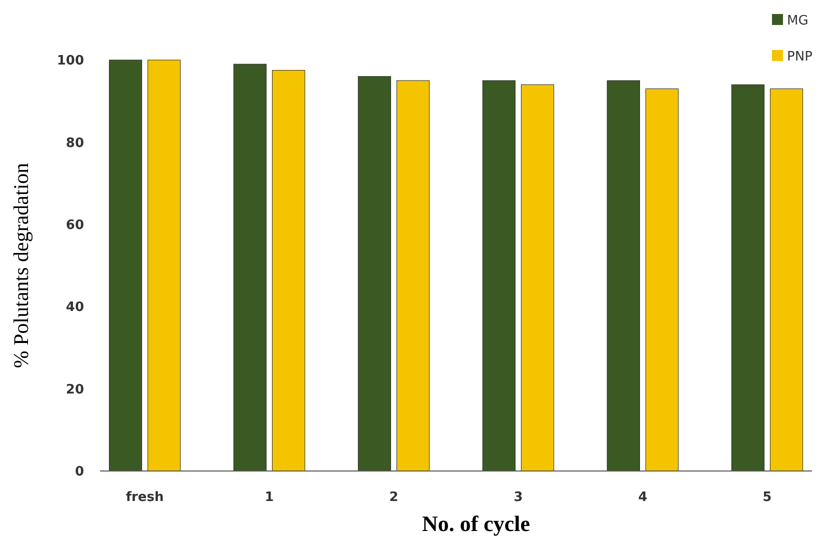 This screenshot has height=539, width=832. I want to click on y-tick-label: 100, so click(70, 61).